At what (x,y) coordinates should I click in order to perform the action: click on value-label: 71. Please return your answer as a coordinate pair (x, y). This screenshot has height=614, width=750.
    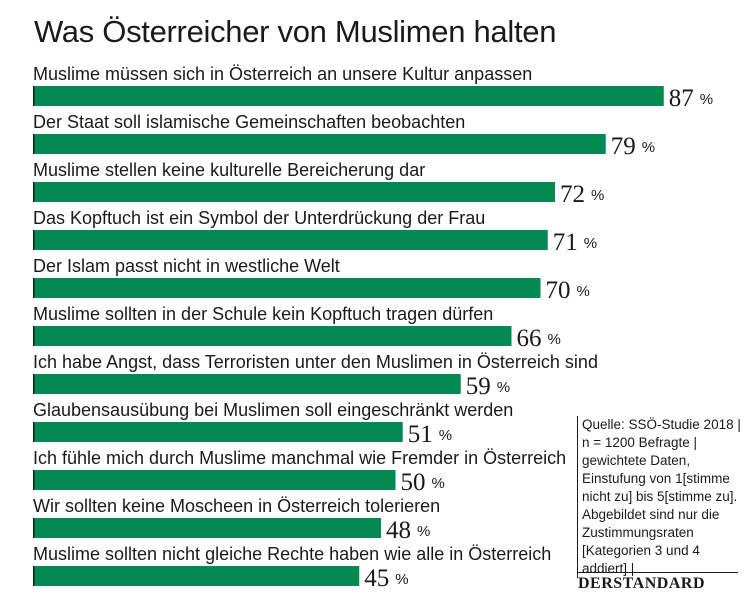
    Looking at the image, I should click on (565, 242).